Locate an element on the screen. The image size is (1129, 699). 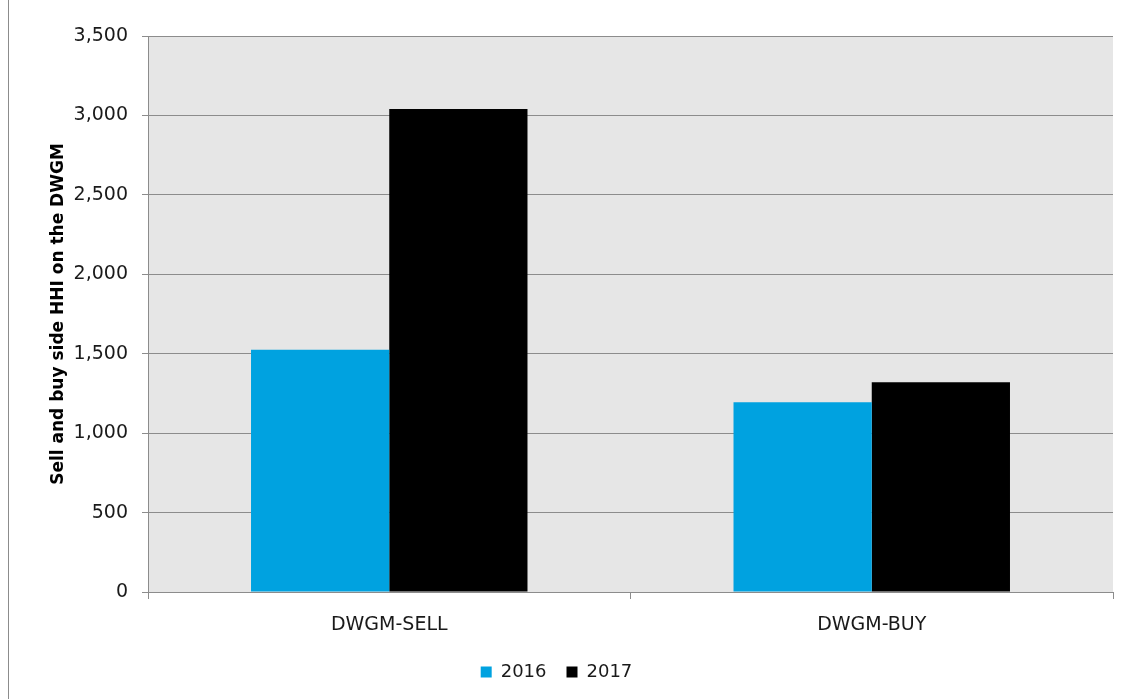
legend-label: 2016 is located at coordinates (523, 670).